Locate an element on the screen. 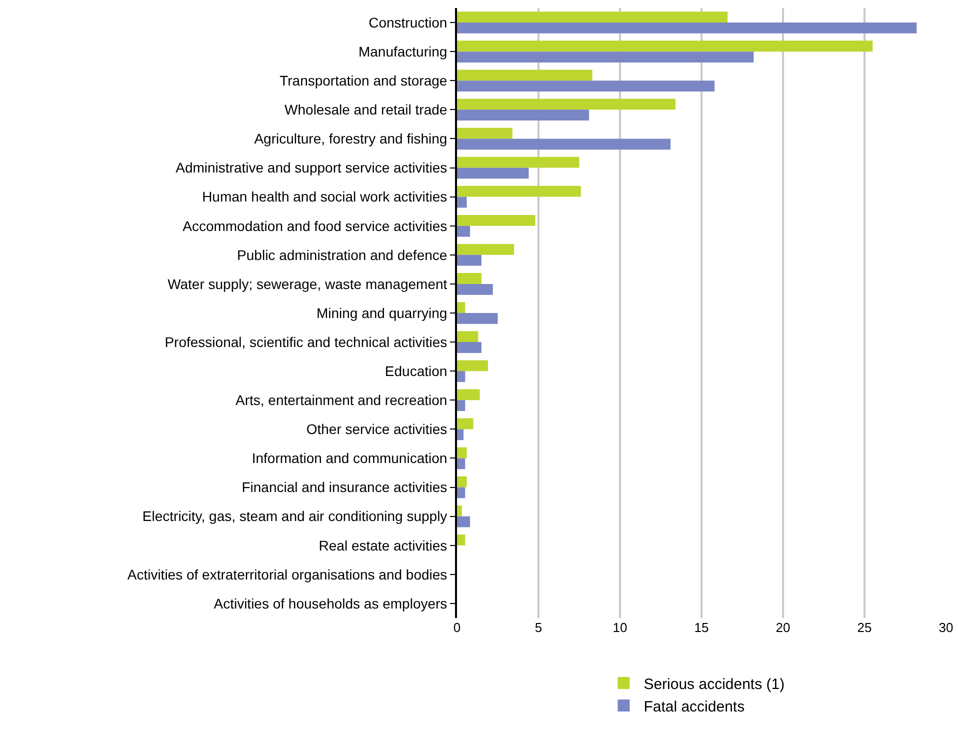 Image resolution: width=958 pixels, height=738 pixels. legend-label: Fatal accidents is located at coordinates (694, 707).